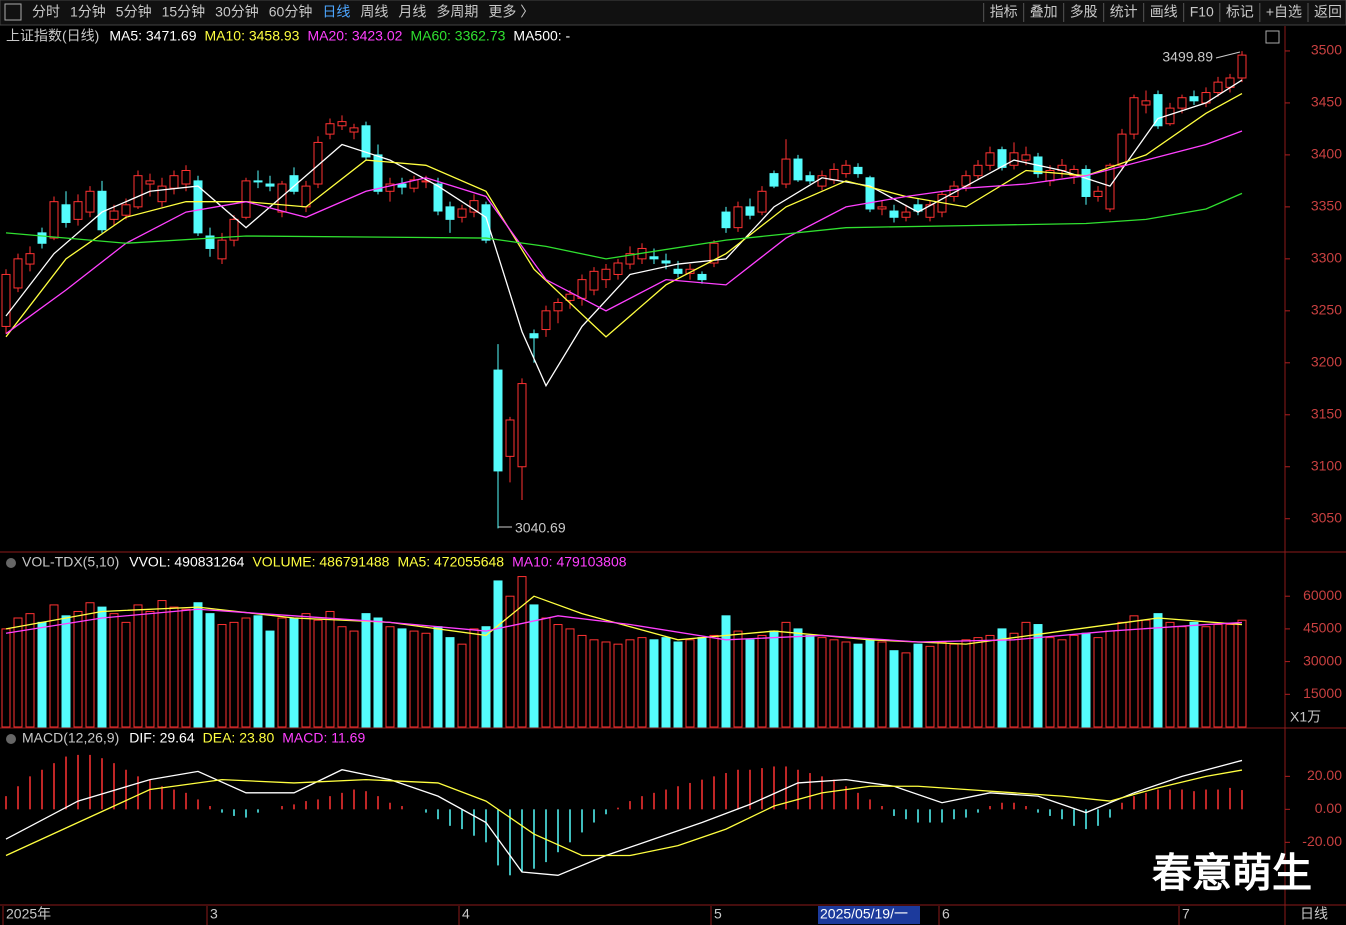 The image size is (1346, 925). Describe the element at coordinates (134, 12) in the screenshot. I see `toolbar-tab: 5分钟` at that location.